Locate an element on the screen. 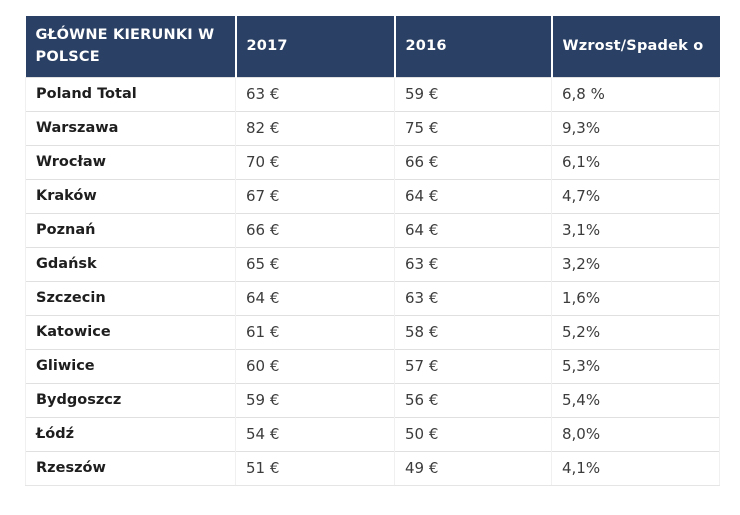 This screenshot has width=740, height=515. price-2017-cell: 66 € is located at coordinates (315, 230).